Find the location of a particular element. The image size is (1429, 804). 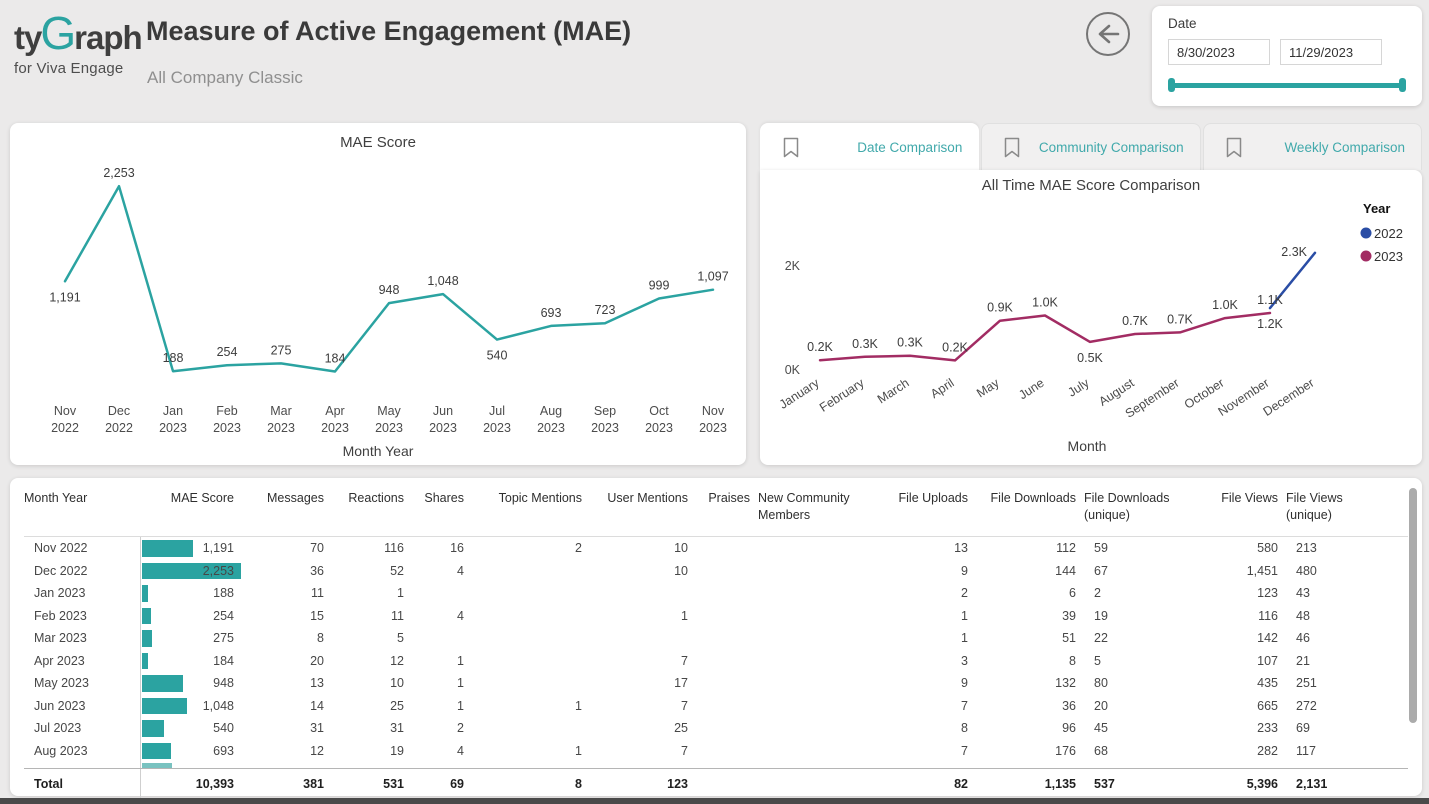

svg-text: 0.7K is located at coordinates (1180, 319).